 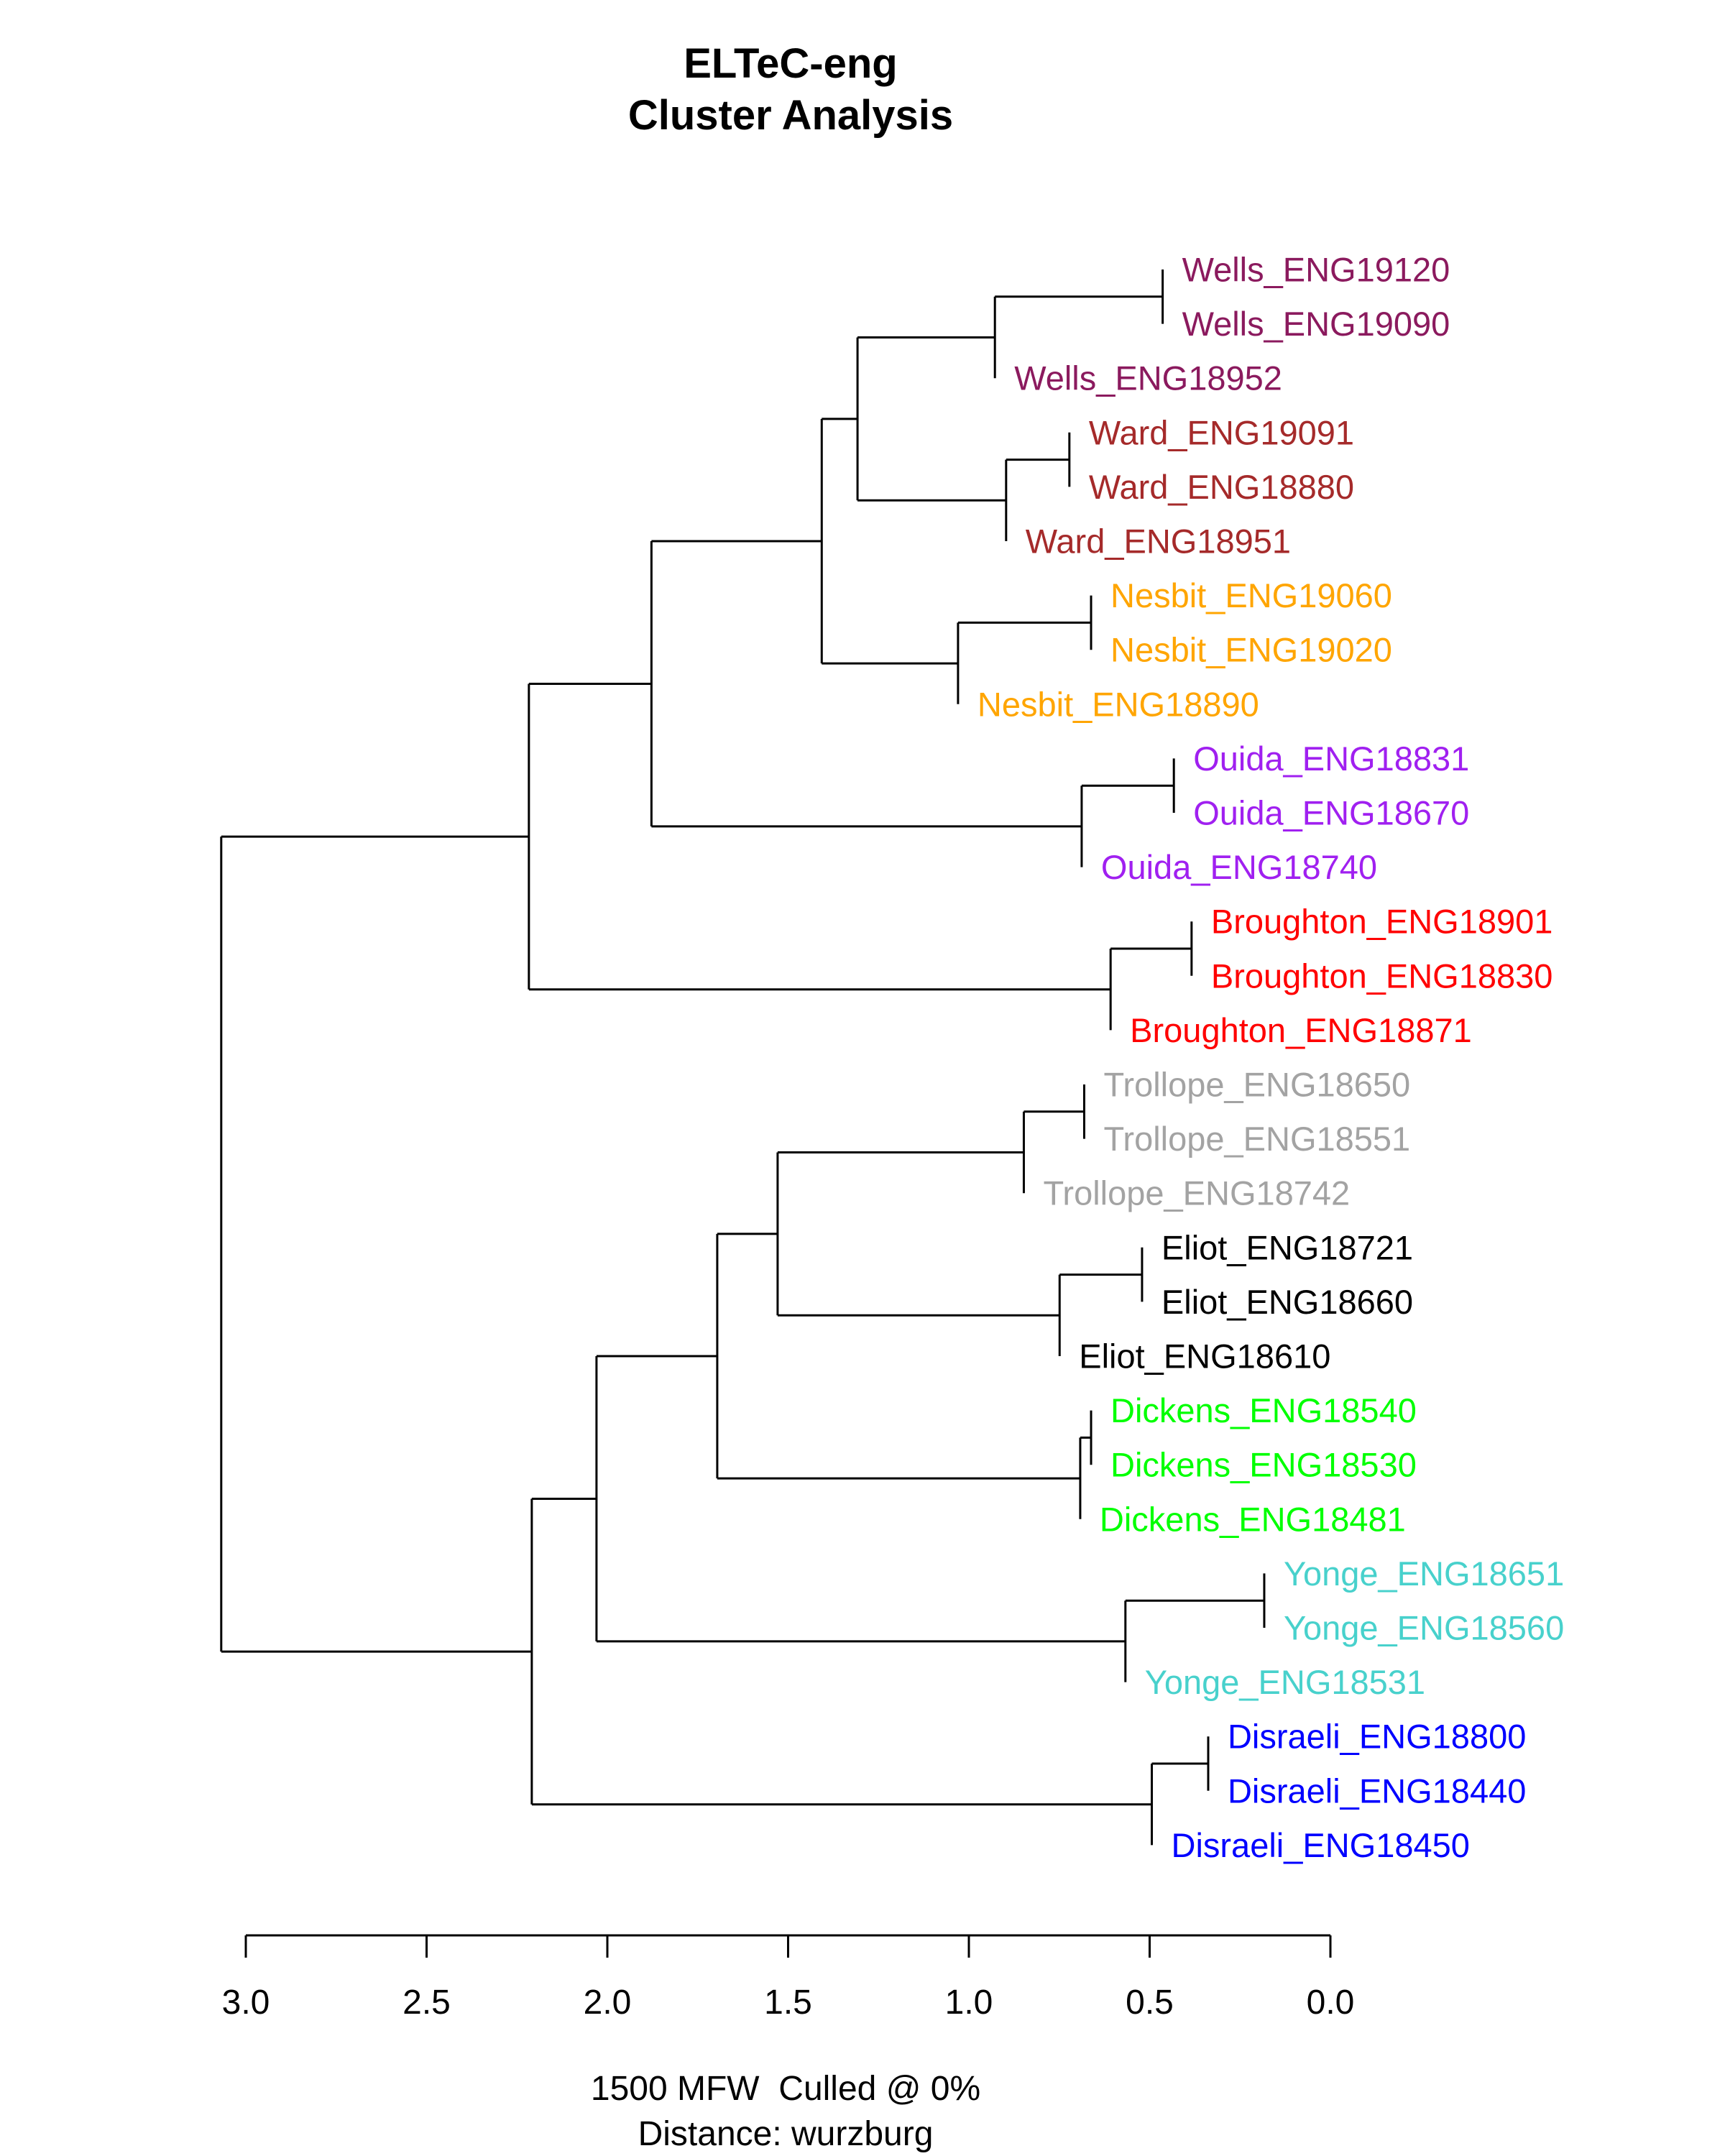 I want to click on axis-tick-label: 0.0, so click(x=1331, y=2003).